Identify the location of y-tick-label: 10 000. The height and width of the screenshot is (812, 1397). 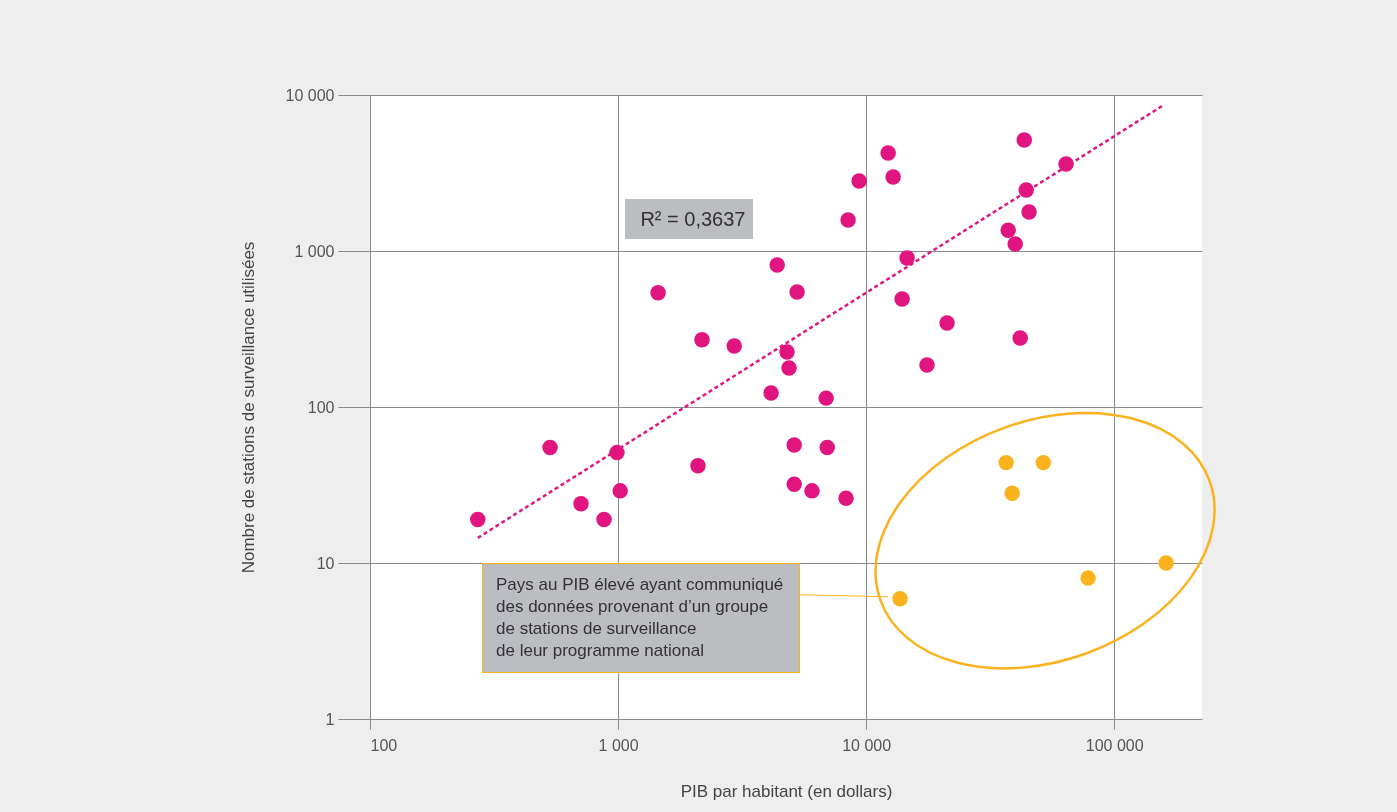
(310, 95).